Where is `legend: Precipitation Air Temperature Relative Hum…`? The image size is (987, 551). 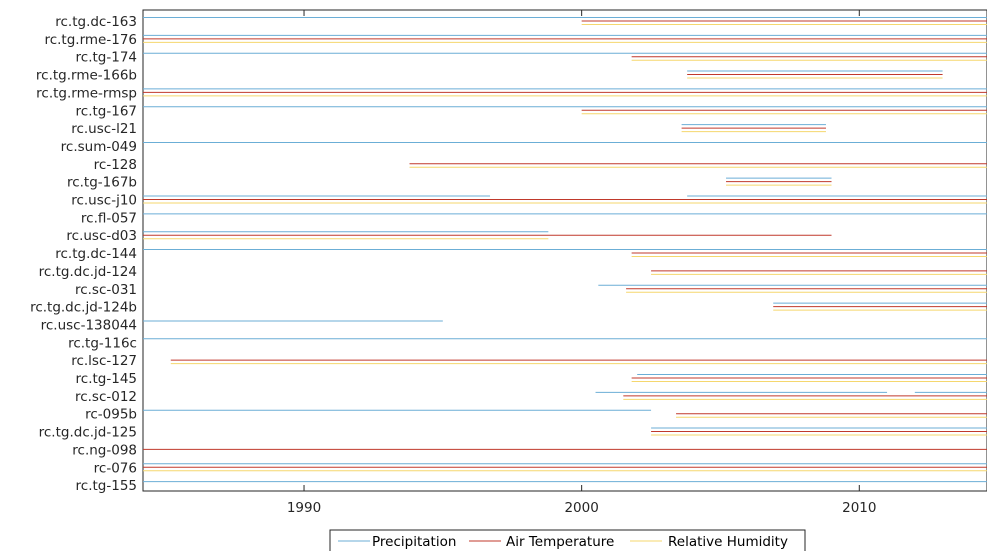
legend: Precipitation Air Temperature Relative Hum… is located at coordinates (567, 540).